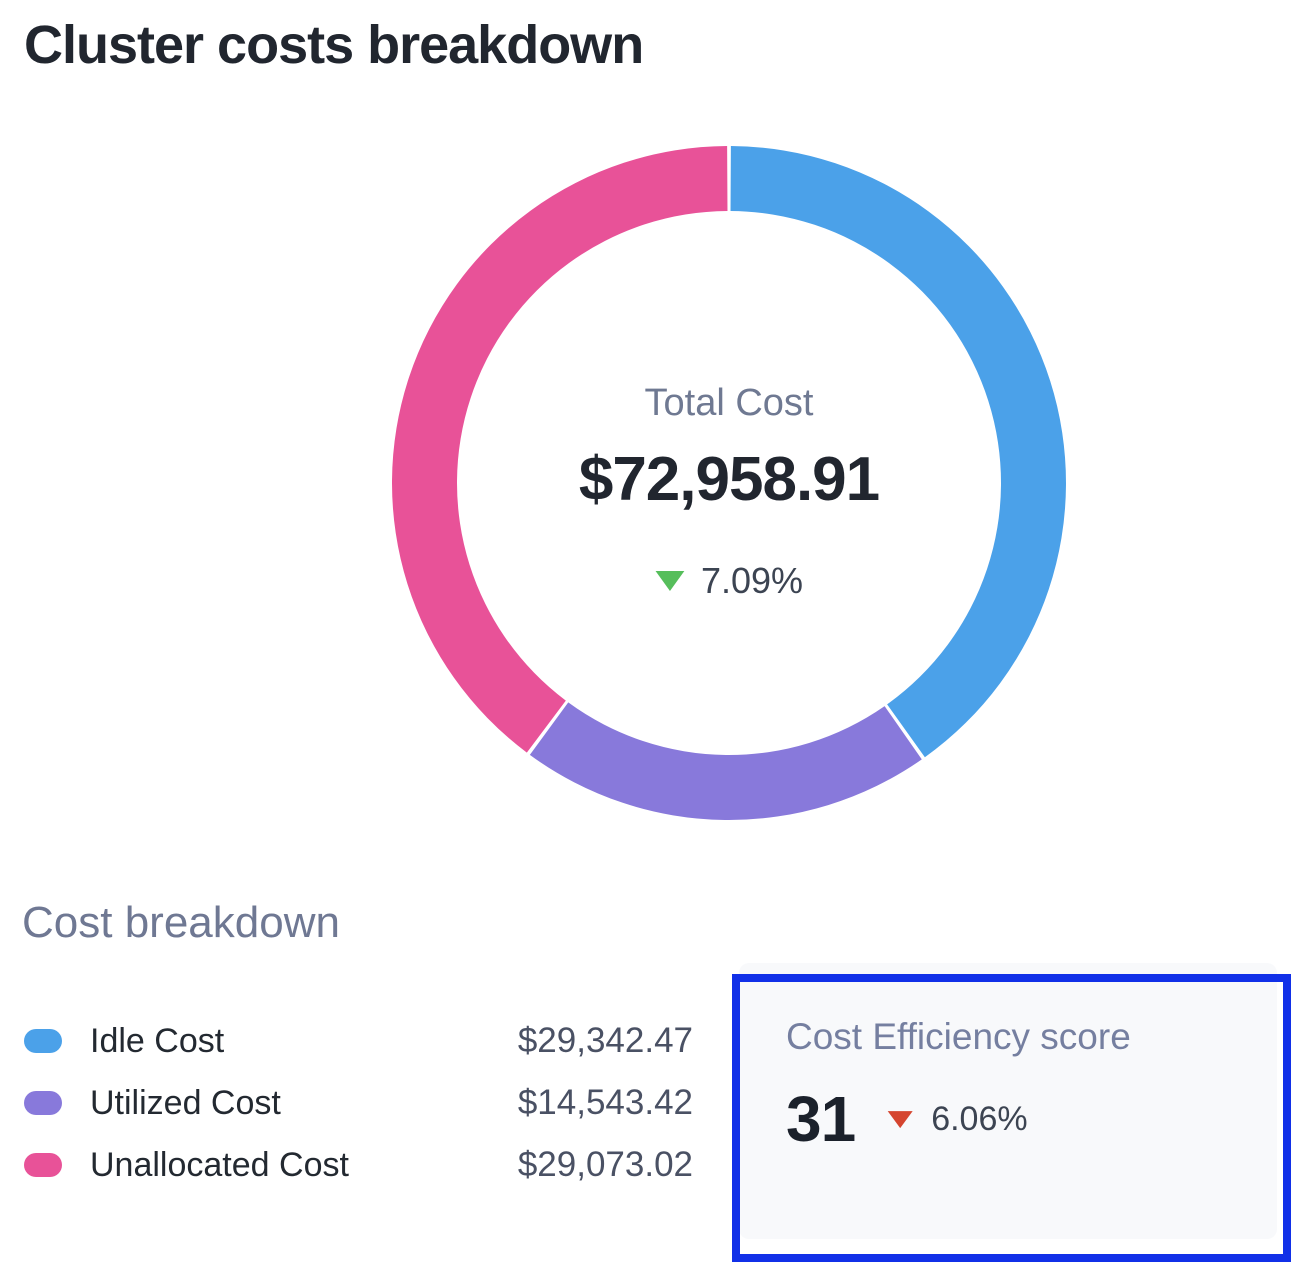  What do you see at coordinates (605, 1102) in the screenshot?
I see `legend-value: $14,543.42` at bounding box center [605, 1102].